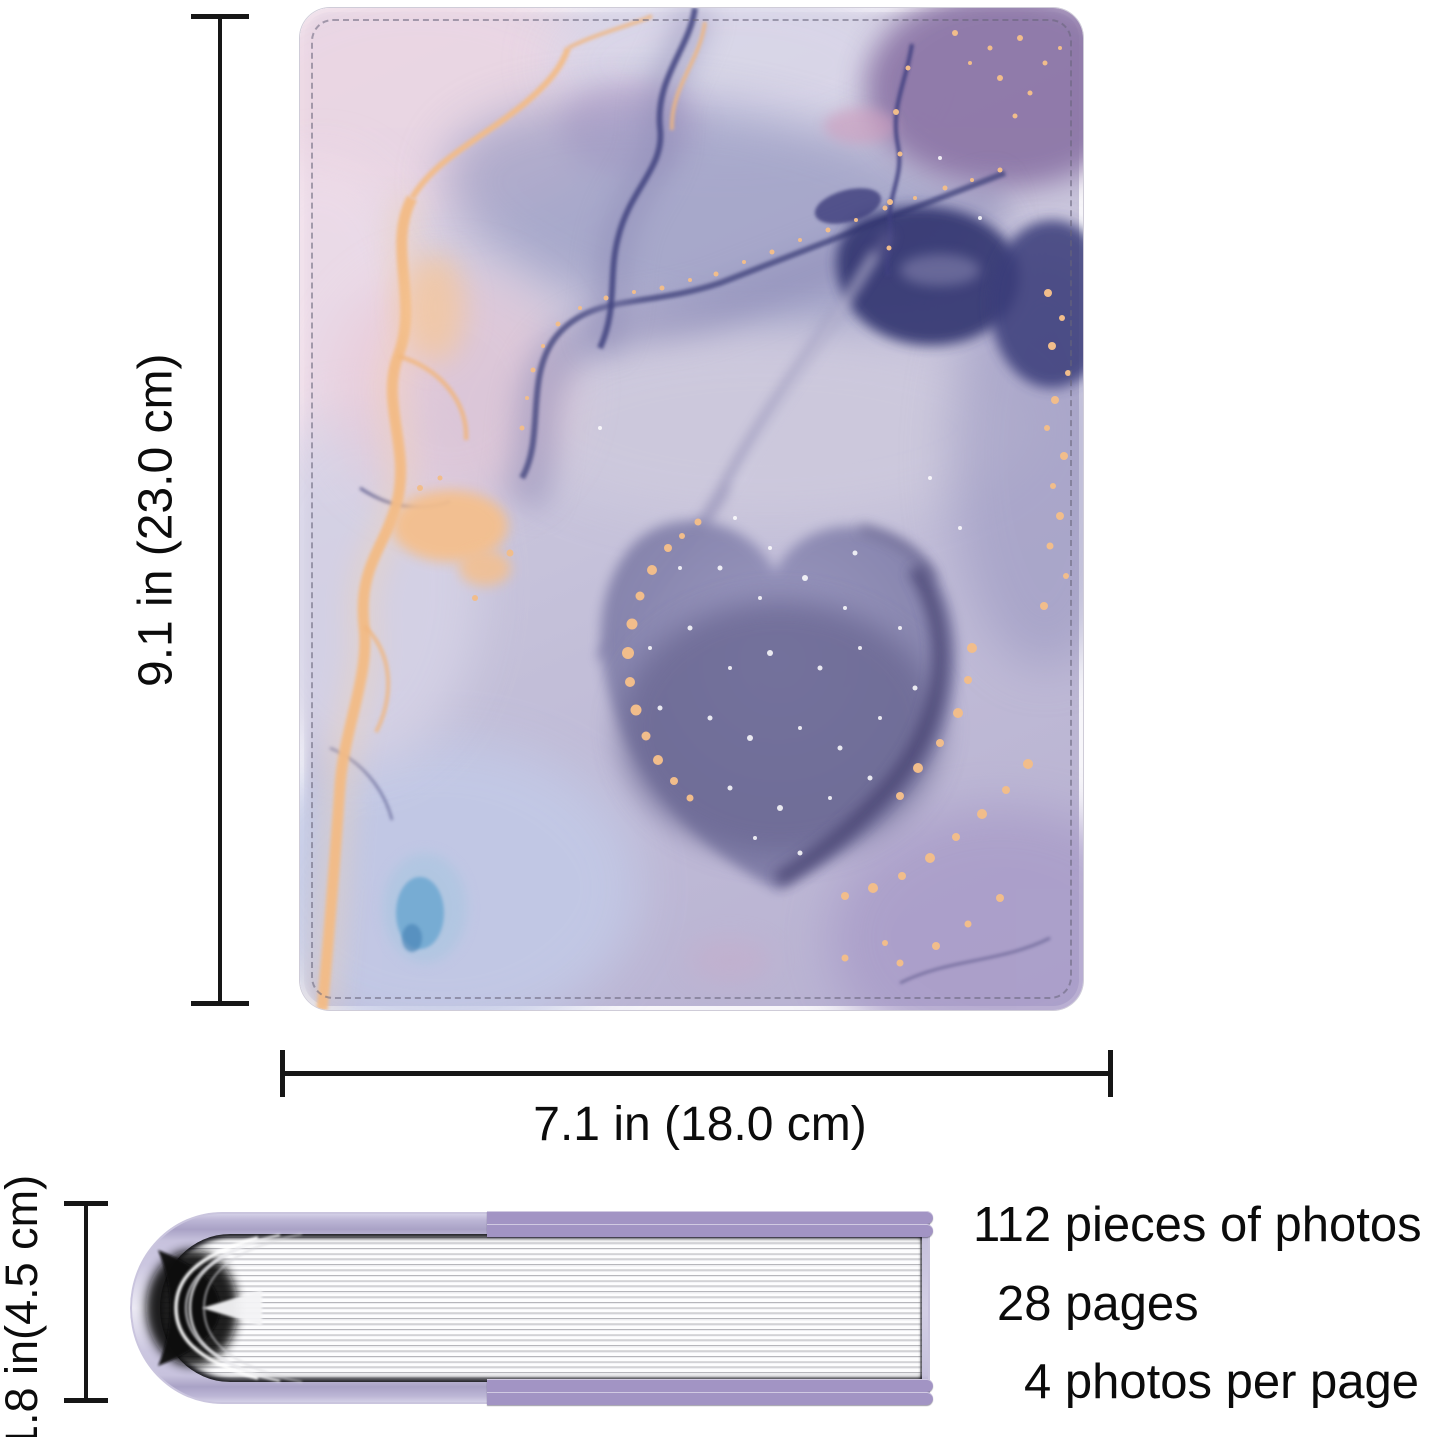 This screenshot has height=1437, width=1445. What do you see at coordinates (697, 1073) in the screenshot?
I see `width-dimension-line` at bounding box center [697, 1073].